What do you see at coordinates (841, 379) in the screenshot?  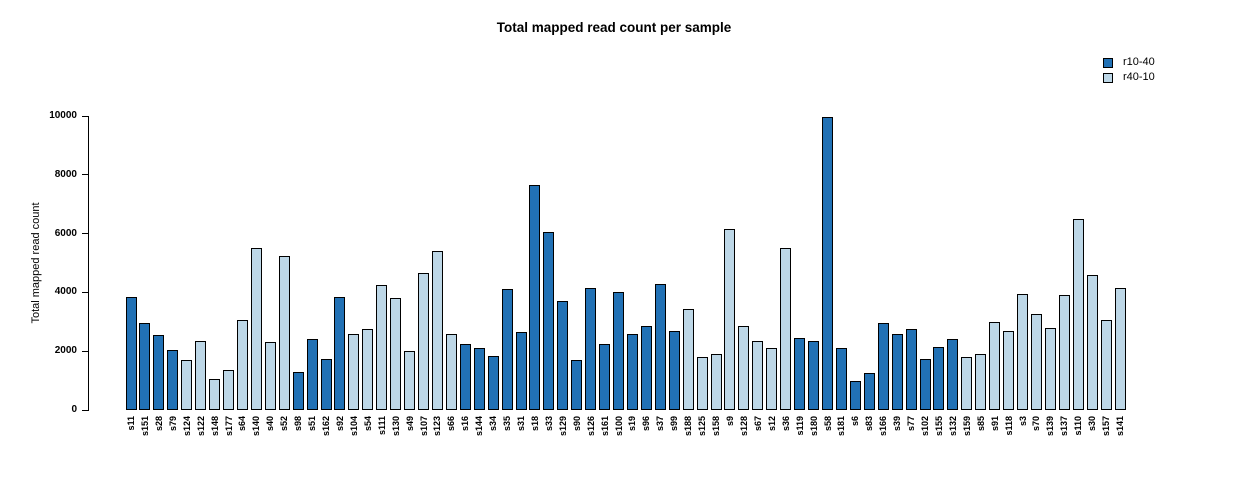 I see `bar-s181` at bounding box center [841, 379].